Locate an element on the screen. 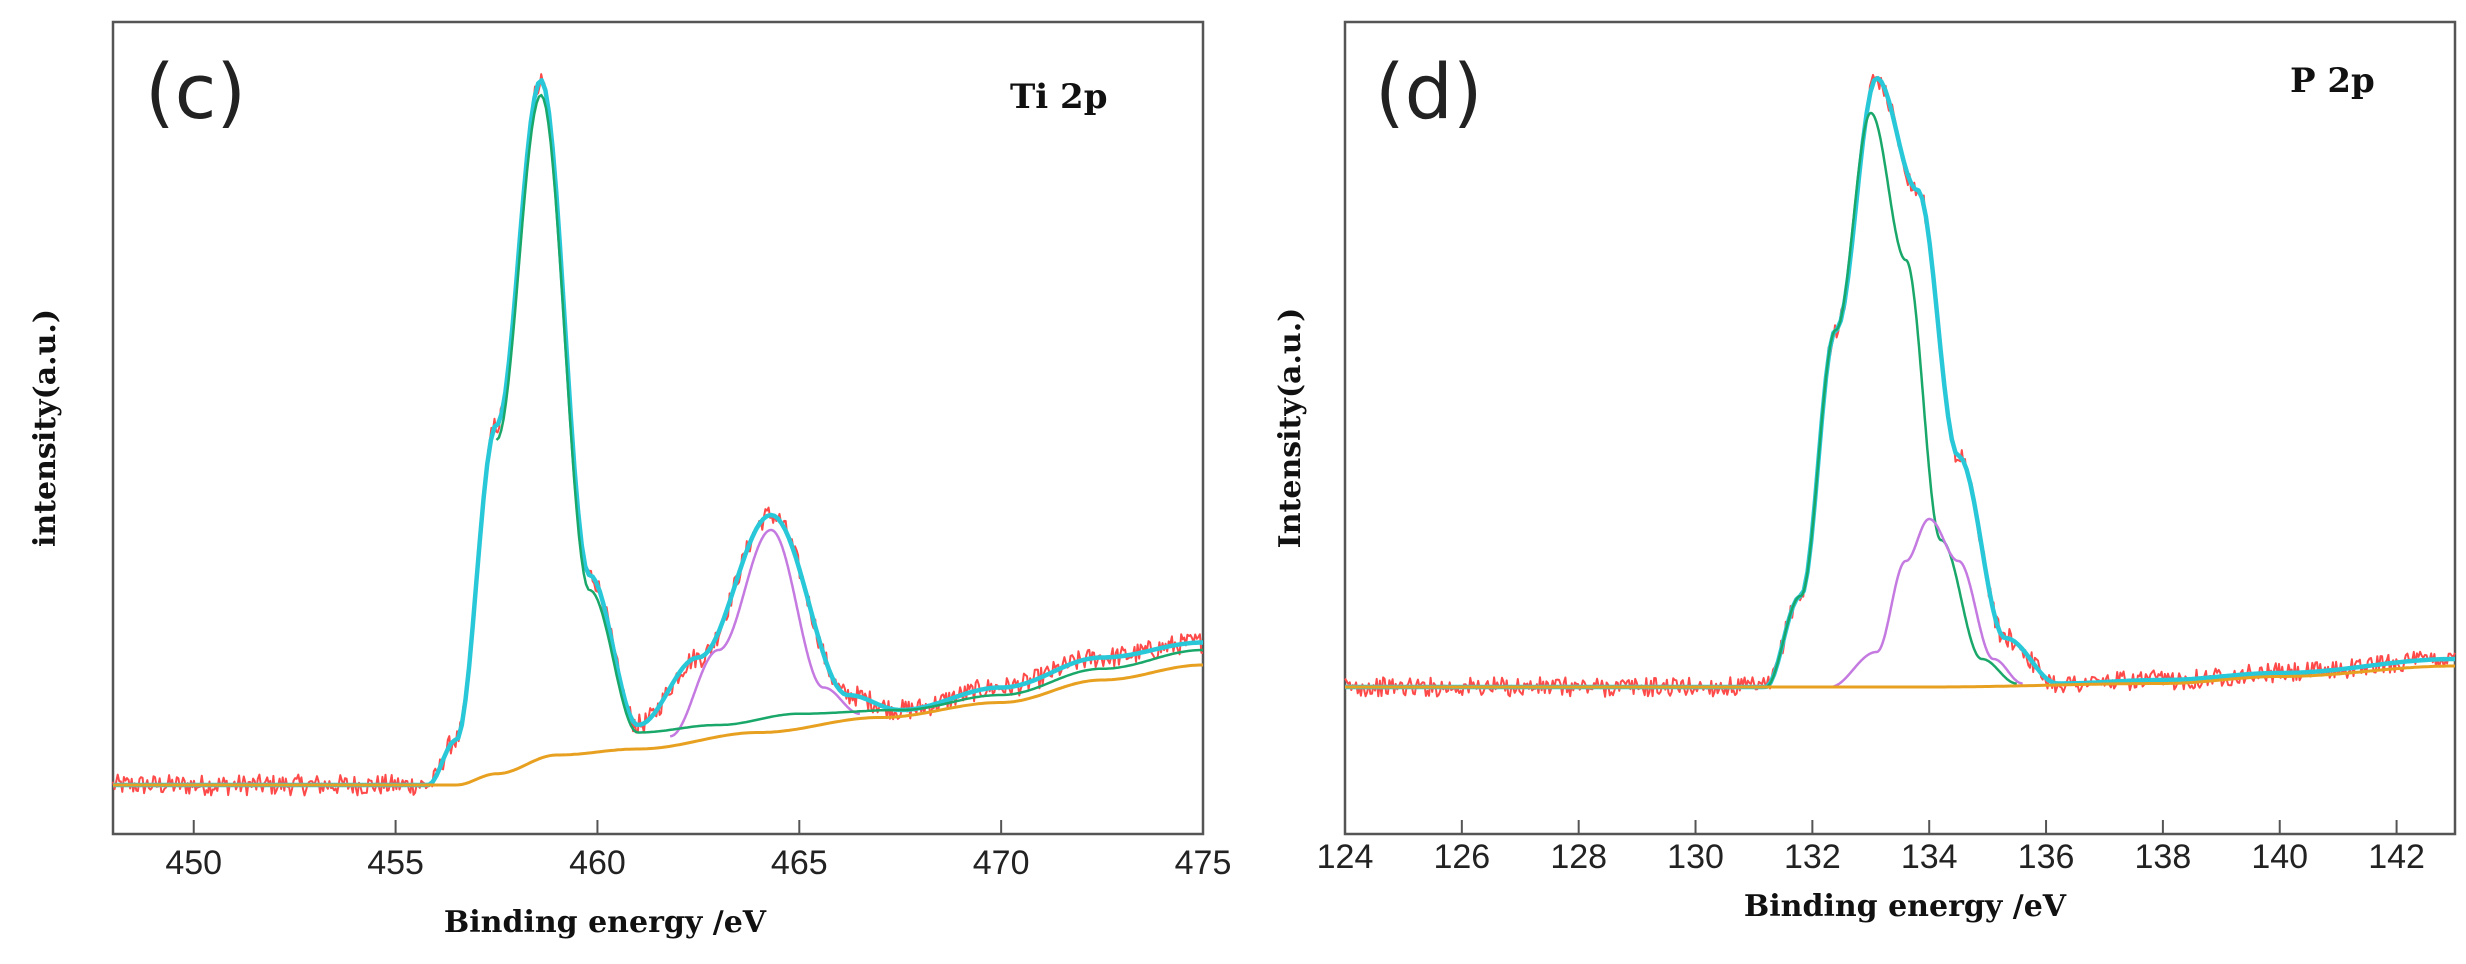  x-tick-label: 455 is located at coordinates (395, 863).